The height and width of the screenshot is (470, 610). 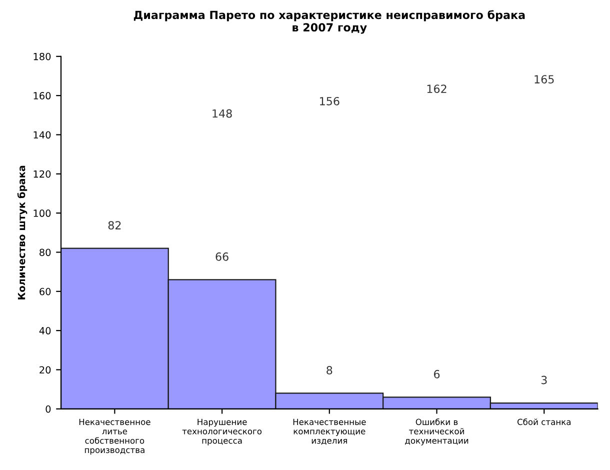 I want to click on annotation: 165, so click(x=544, y=79).